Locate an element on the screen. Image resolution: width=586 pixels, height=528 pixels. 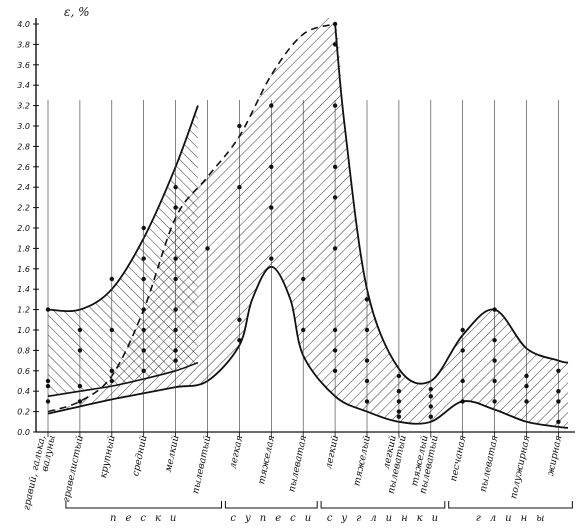
group-label-0: пески is located at coordinates (147, 518).